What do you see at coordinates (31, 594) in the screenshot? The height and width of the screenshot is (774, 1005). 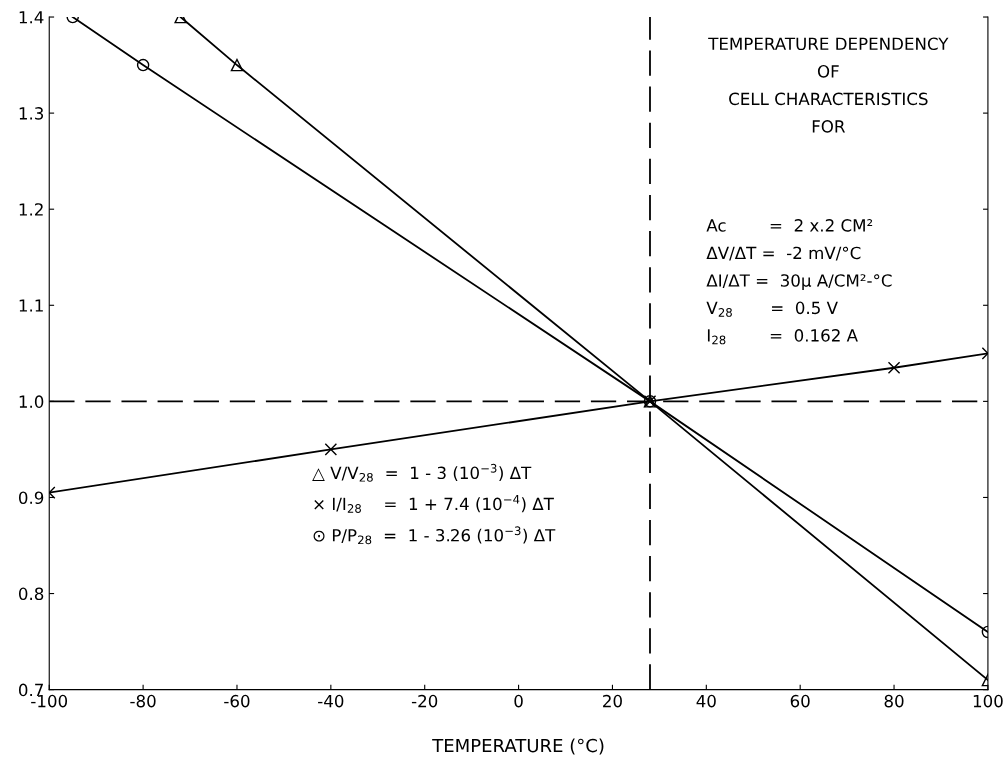 I see `y-tick-label: 0.8` at bounding box center [31, 594].